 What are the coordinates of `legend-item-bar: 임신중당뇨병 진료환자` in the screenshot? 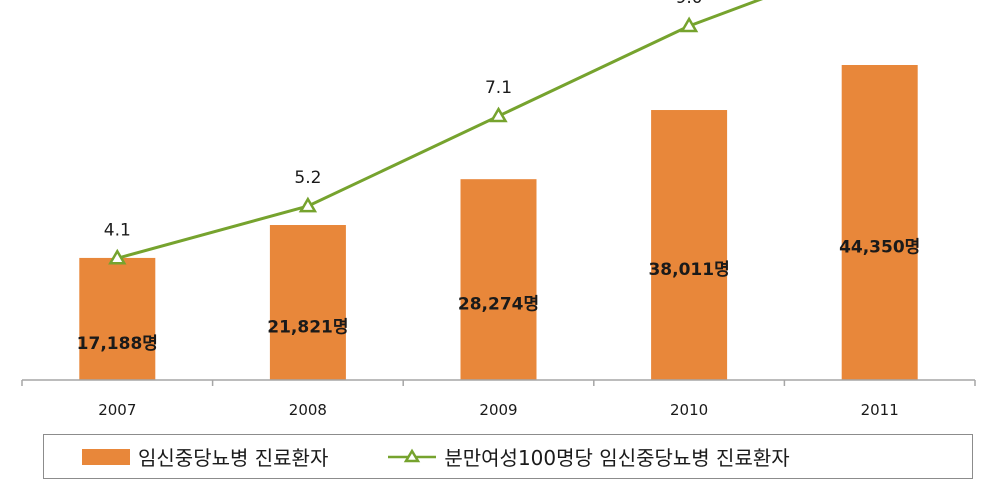 It's located at (205, 456).